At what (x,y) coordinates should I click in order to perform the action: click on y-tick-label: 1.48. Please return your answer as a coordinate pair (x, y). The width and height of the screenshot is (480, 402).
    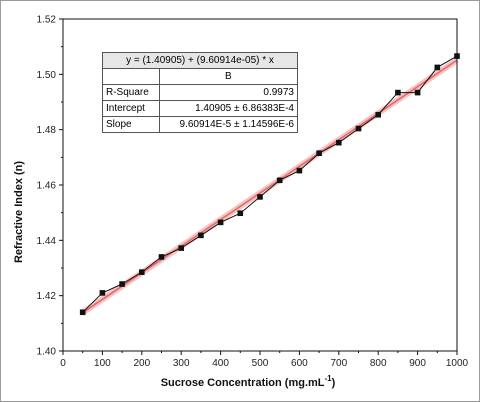
    Looking at the image, I should click on (47, 130).